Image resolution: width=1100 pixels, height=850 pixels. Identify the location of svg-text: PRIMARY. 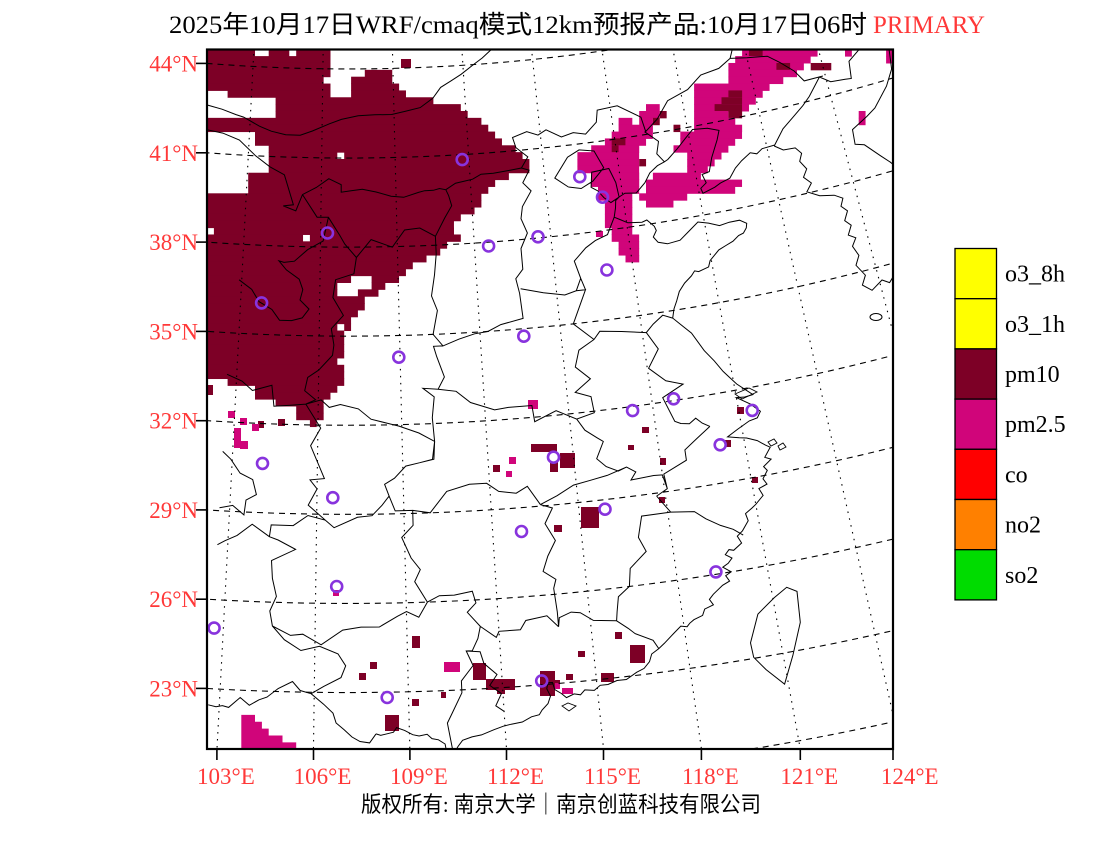
(929, 25).